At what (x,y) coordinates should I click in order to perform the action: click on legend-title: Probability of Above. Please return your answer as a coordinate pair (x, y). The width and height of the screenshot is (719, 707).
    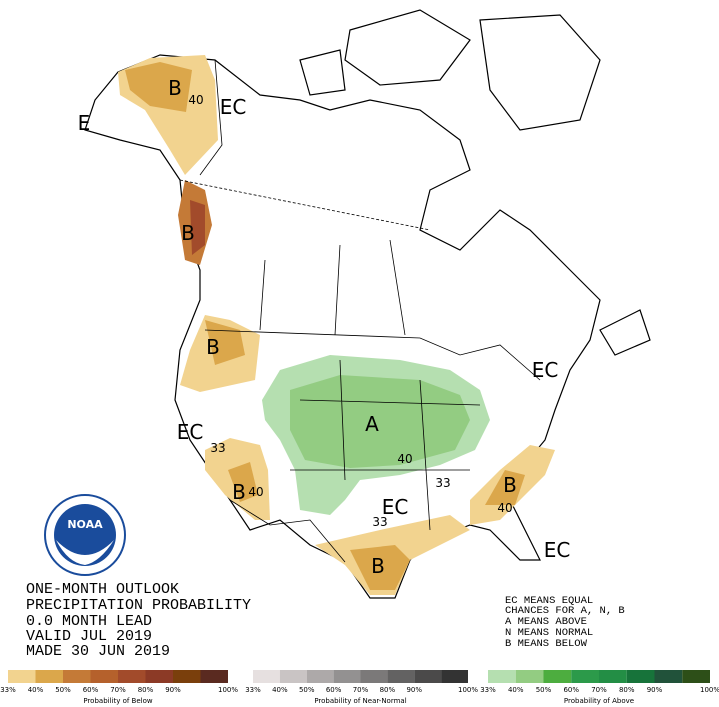
    Looking at the image, I should click on (599, 701).